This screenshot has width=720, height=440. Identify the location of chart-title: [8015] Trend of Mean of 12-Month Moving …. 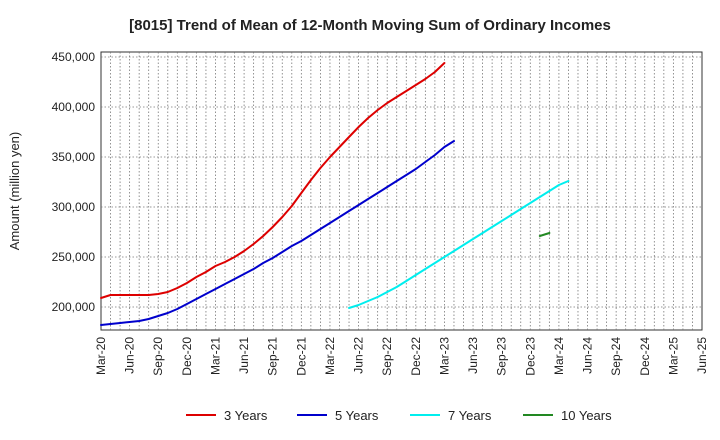
(370, 25).